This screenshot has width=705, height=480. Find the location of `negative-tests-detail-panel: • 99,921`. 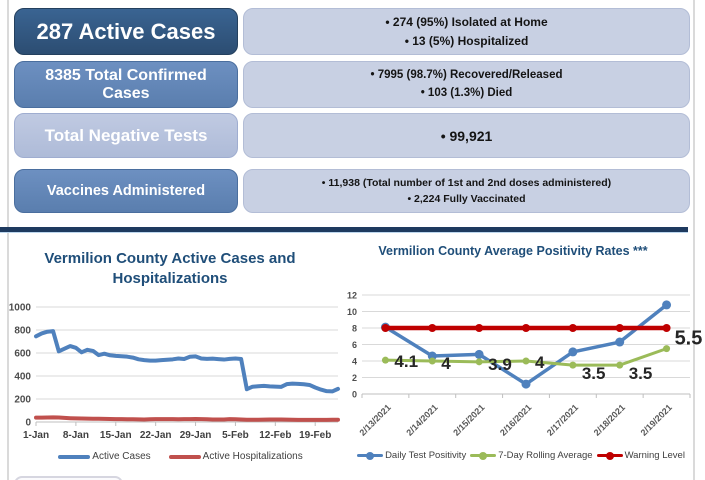

negative-tests-detail-panel: • 99,921 is located at coordinates (466, 135).